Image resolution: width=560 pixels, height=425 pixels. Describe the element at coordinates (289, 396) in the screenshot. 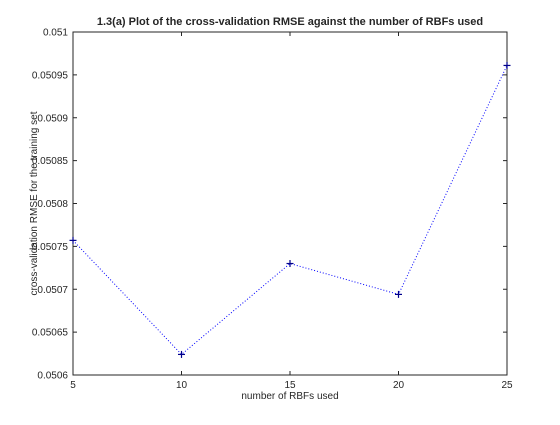

I see `x-axis-label: number of RBFs used` at that location.